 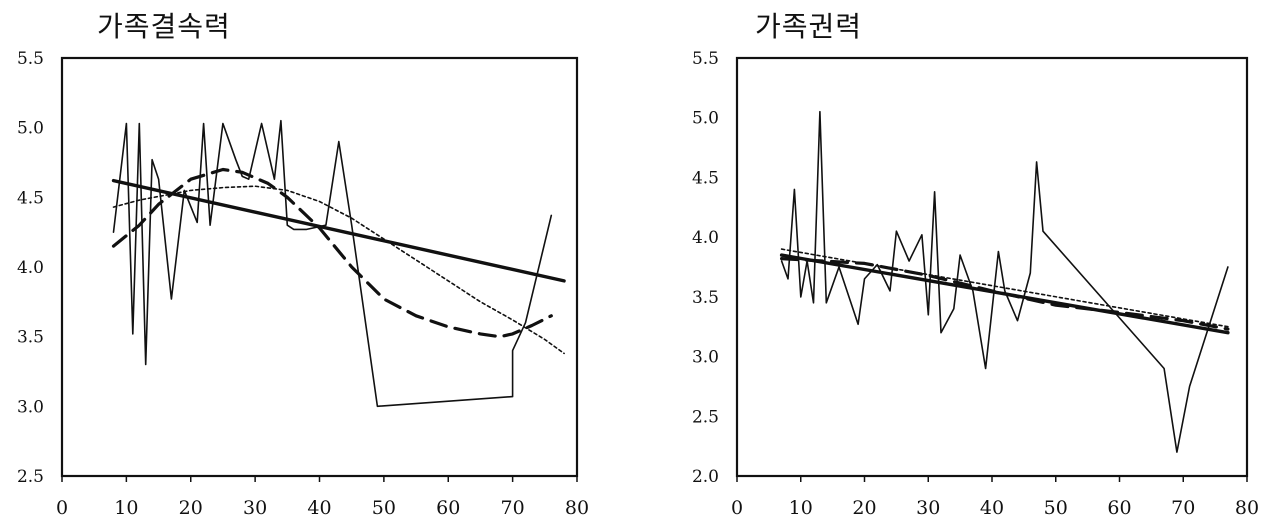 What do you see at coordinates (809, 26) in the screenshot?
I see `chart-title: 가족권력` at bounding box center [809, 26].